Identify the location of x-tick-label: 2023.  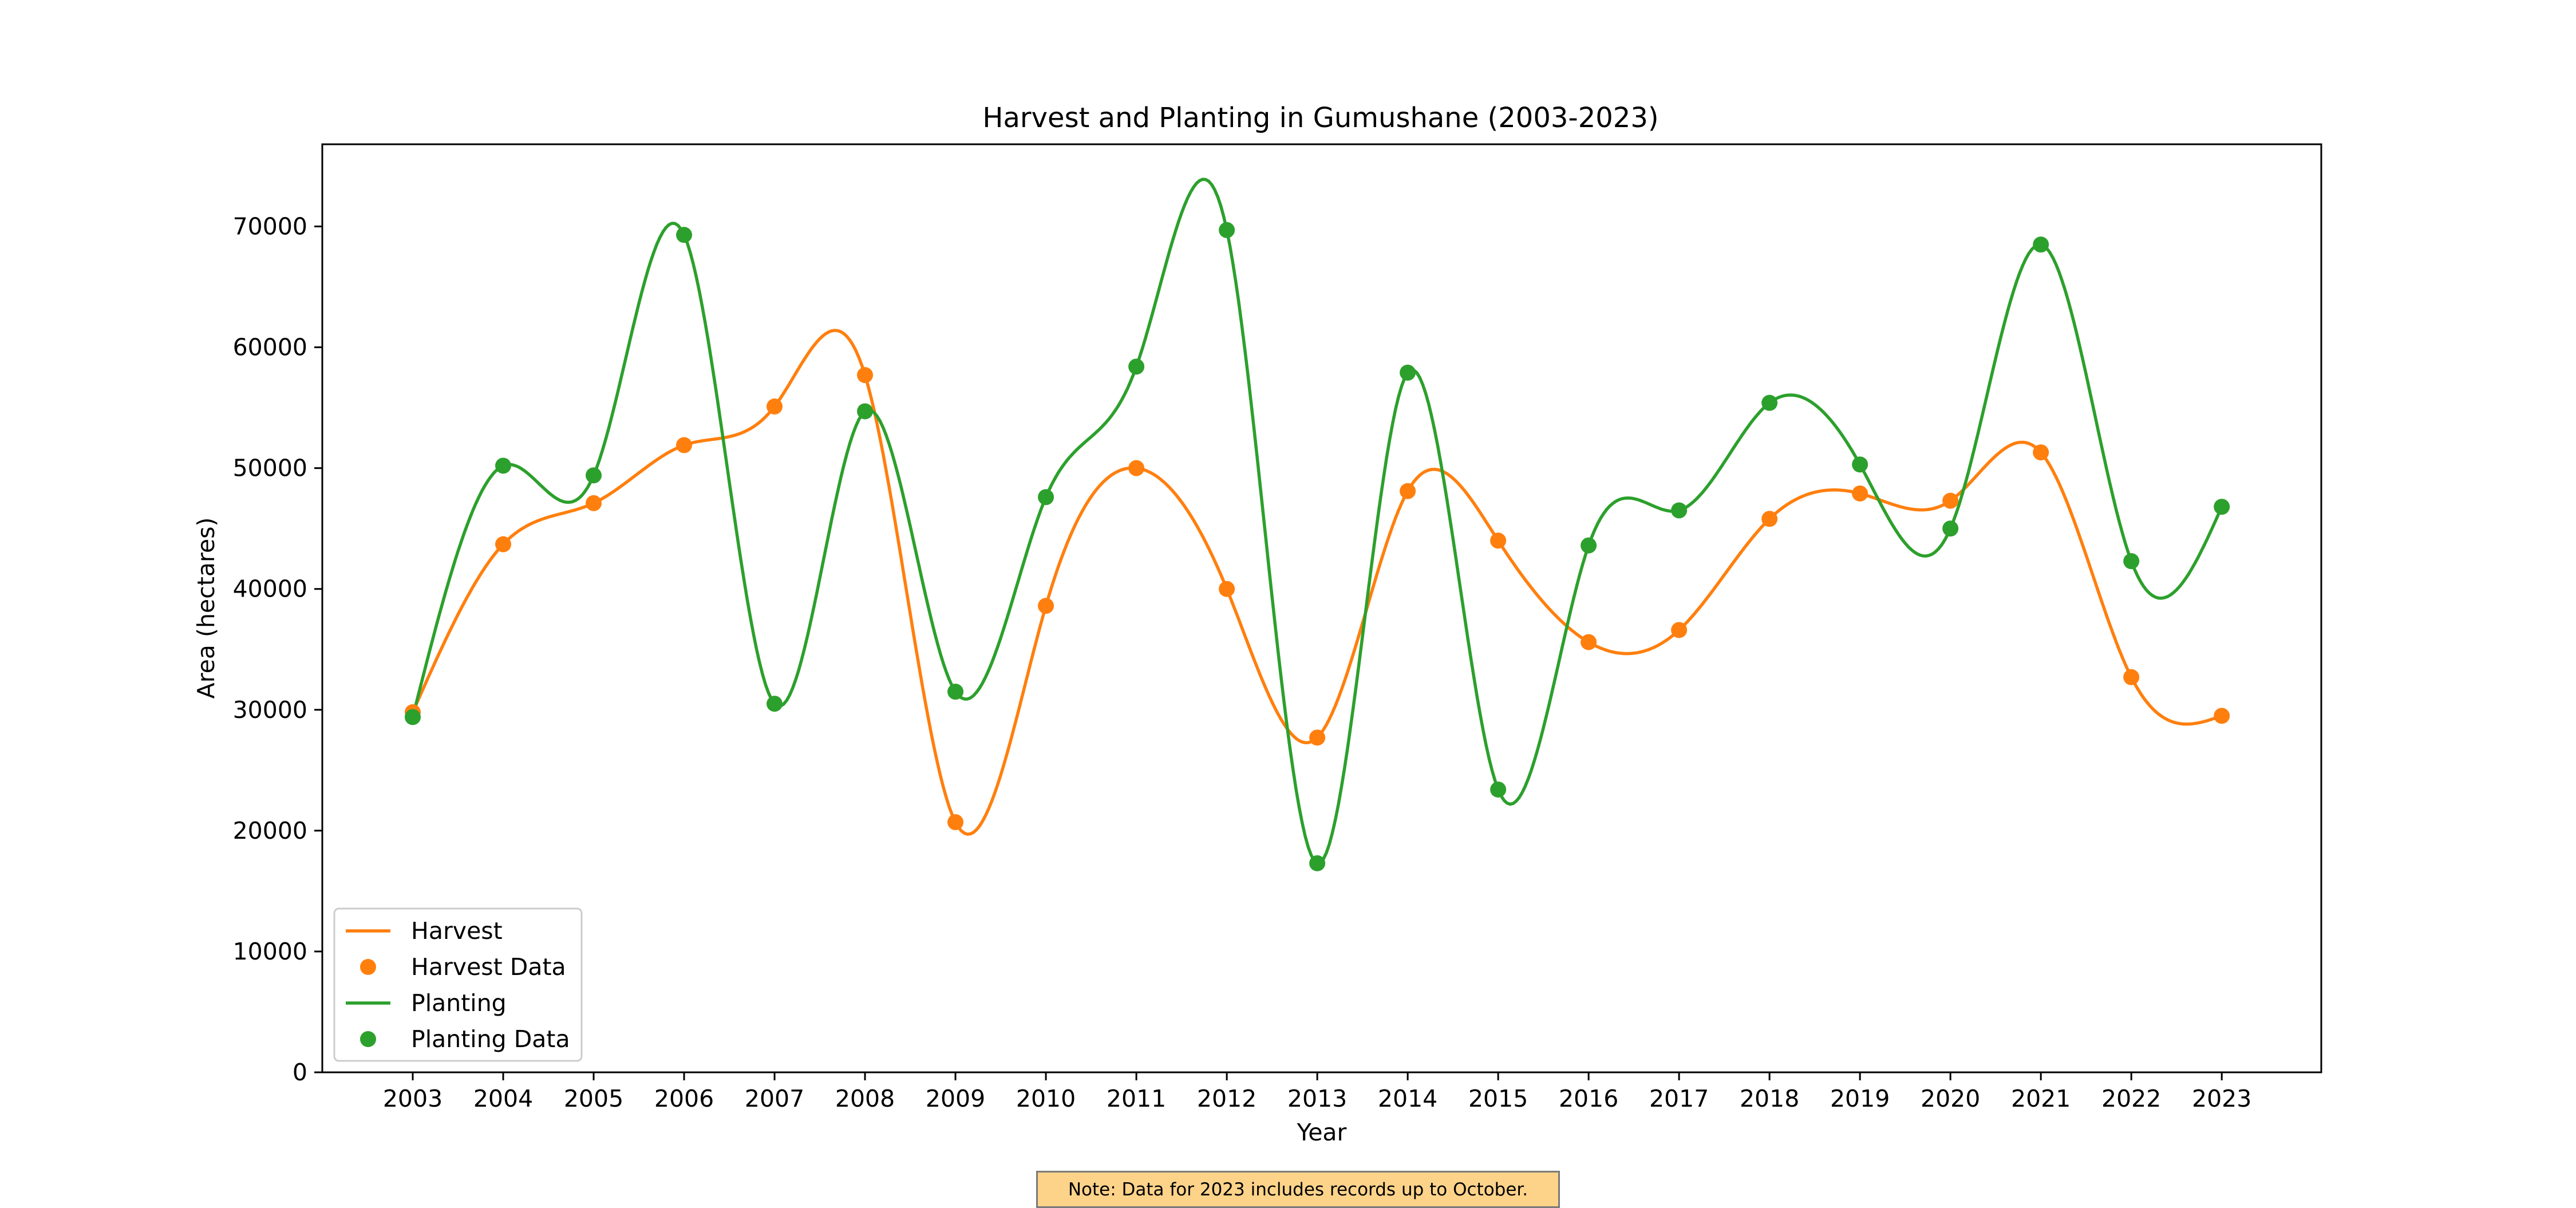
(2221, 1099).